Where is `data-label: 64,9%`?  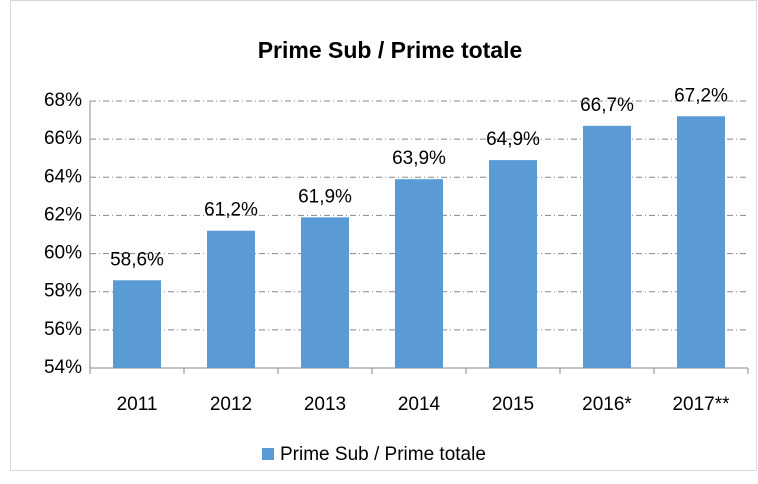 data-label: 64,9% is located at coordinates (513, 139).